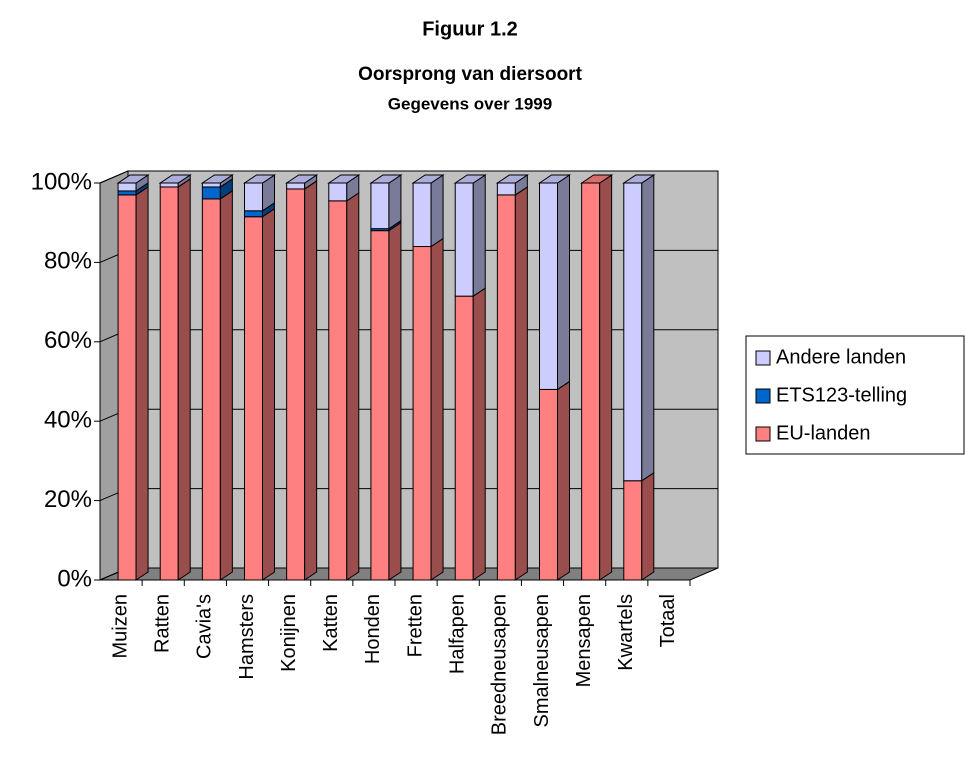  I want to click on x-tick-label: Ratten, so click(162, 623).